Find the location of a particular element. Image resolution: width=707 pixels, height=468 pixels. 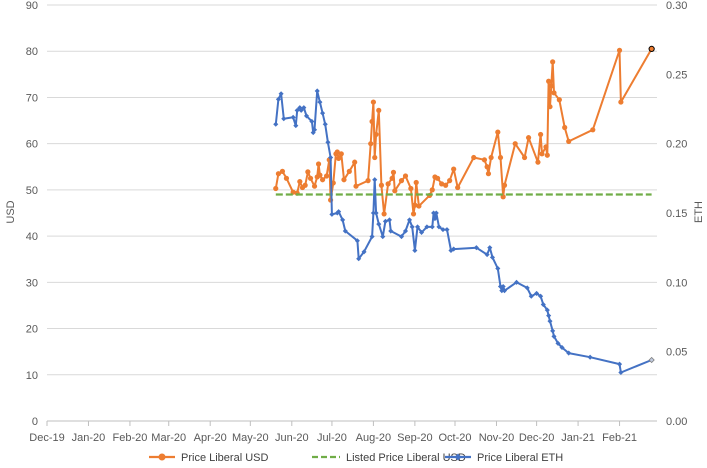

x-tick-label: May-20 is located at coordinates (250, 438).